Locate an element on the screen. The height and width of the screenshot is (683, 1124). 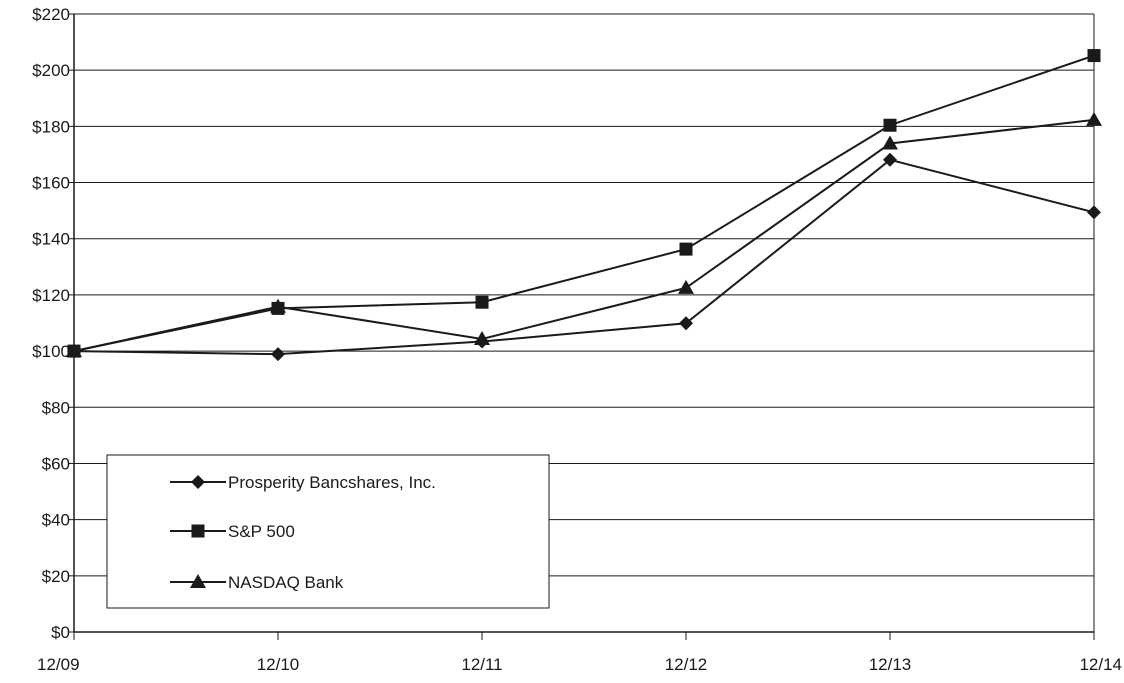
y-tick-label: $20 is located at coordinates (56, 576).